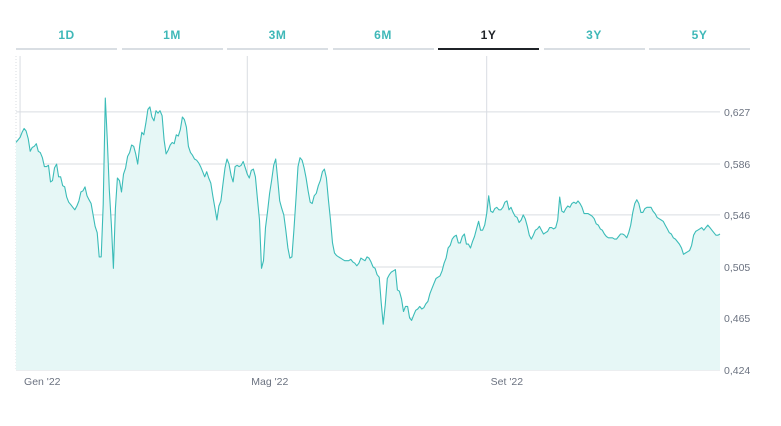 Image resolution: width=781 pixels, height=426 pixels. What do you see at coordinates (488, 37) in the screenshot?
I see `tab-1y: 1Y` at bounding box center [488, 37].